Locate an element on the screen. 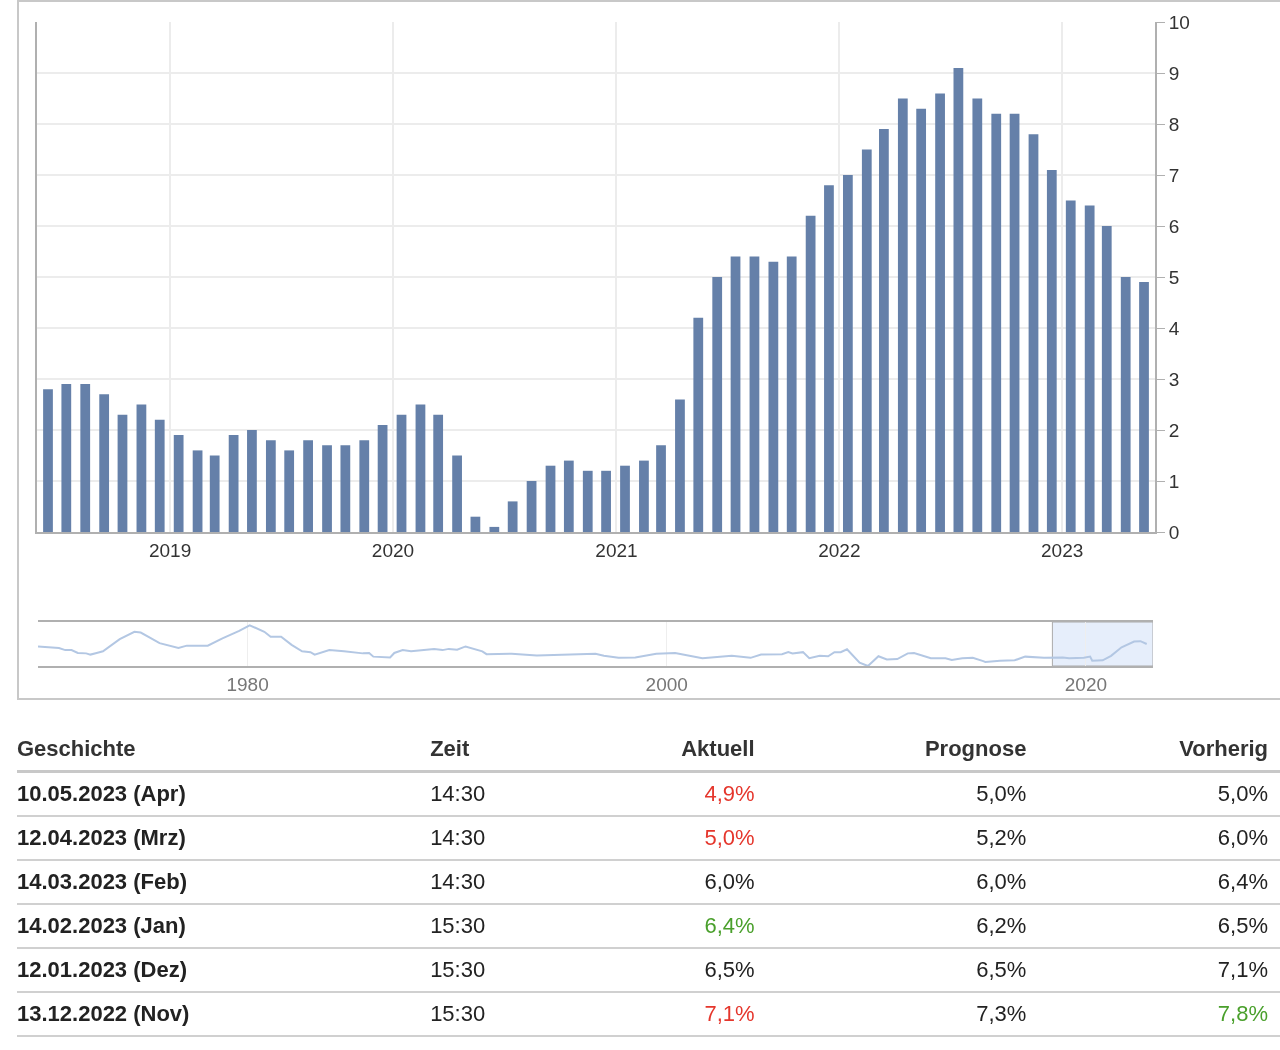 Image resolution: width=1280 pixels, height=1050 pixels. text: 13.12.2022 (Nov) is located at coordinates (103, 1013).